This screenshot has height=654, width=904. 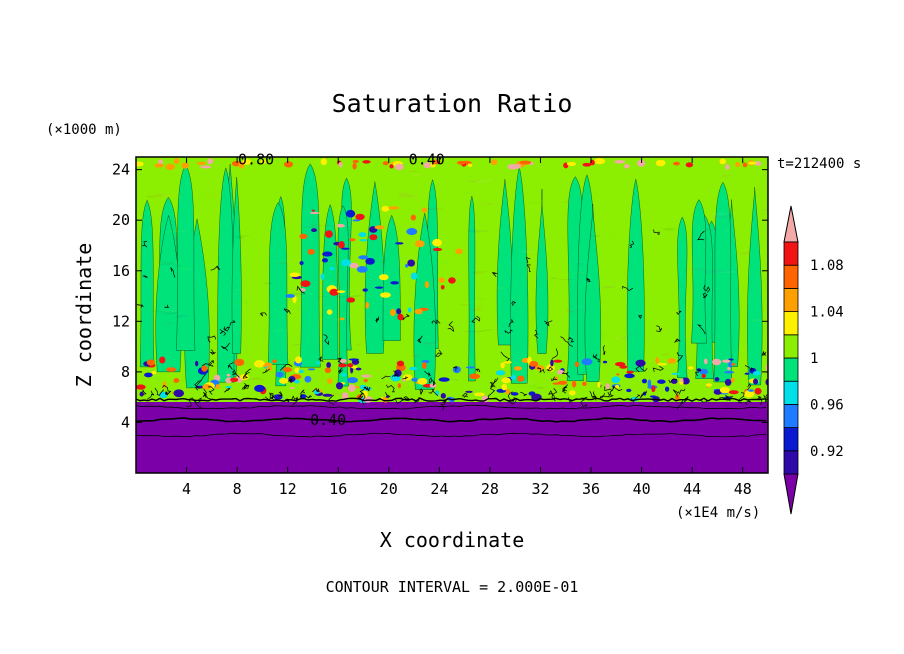 I want to click on x-tick-label: 8, so click(x=237, y=489).